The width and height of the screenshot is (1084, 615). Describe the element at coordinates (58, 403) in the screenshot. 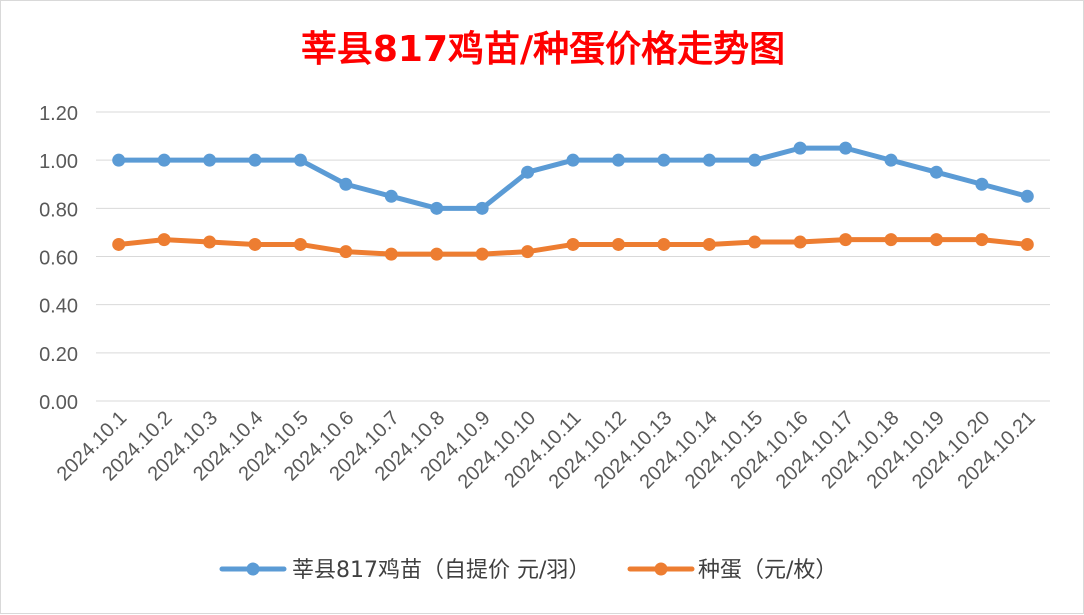

I see `y-tick-label: 0.00` at that location.